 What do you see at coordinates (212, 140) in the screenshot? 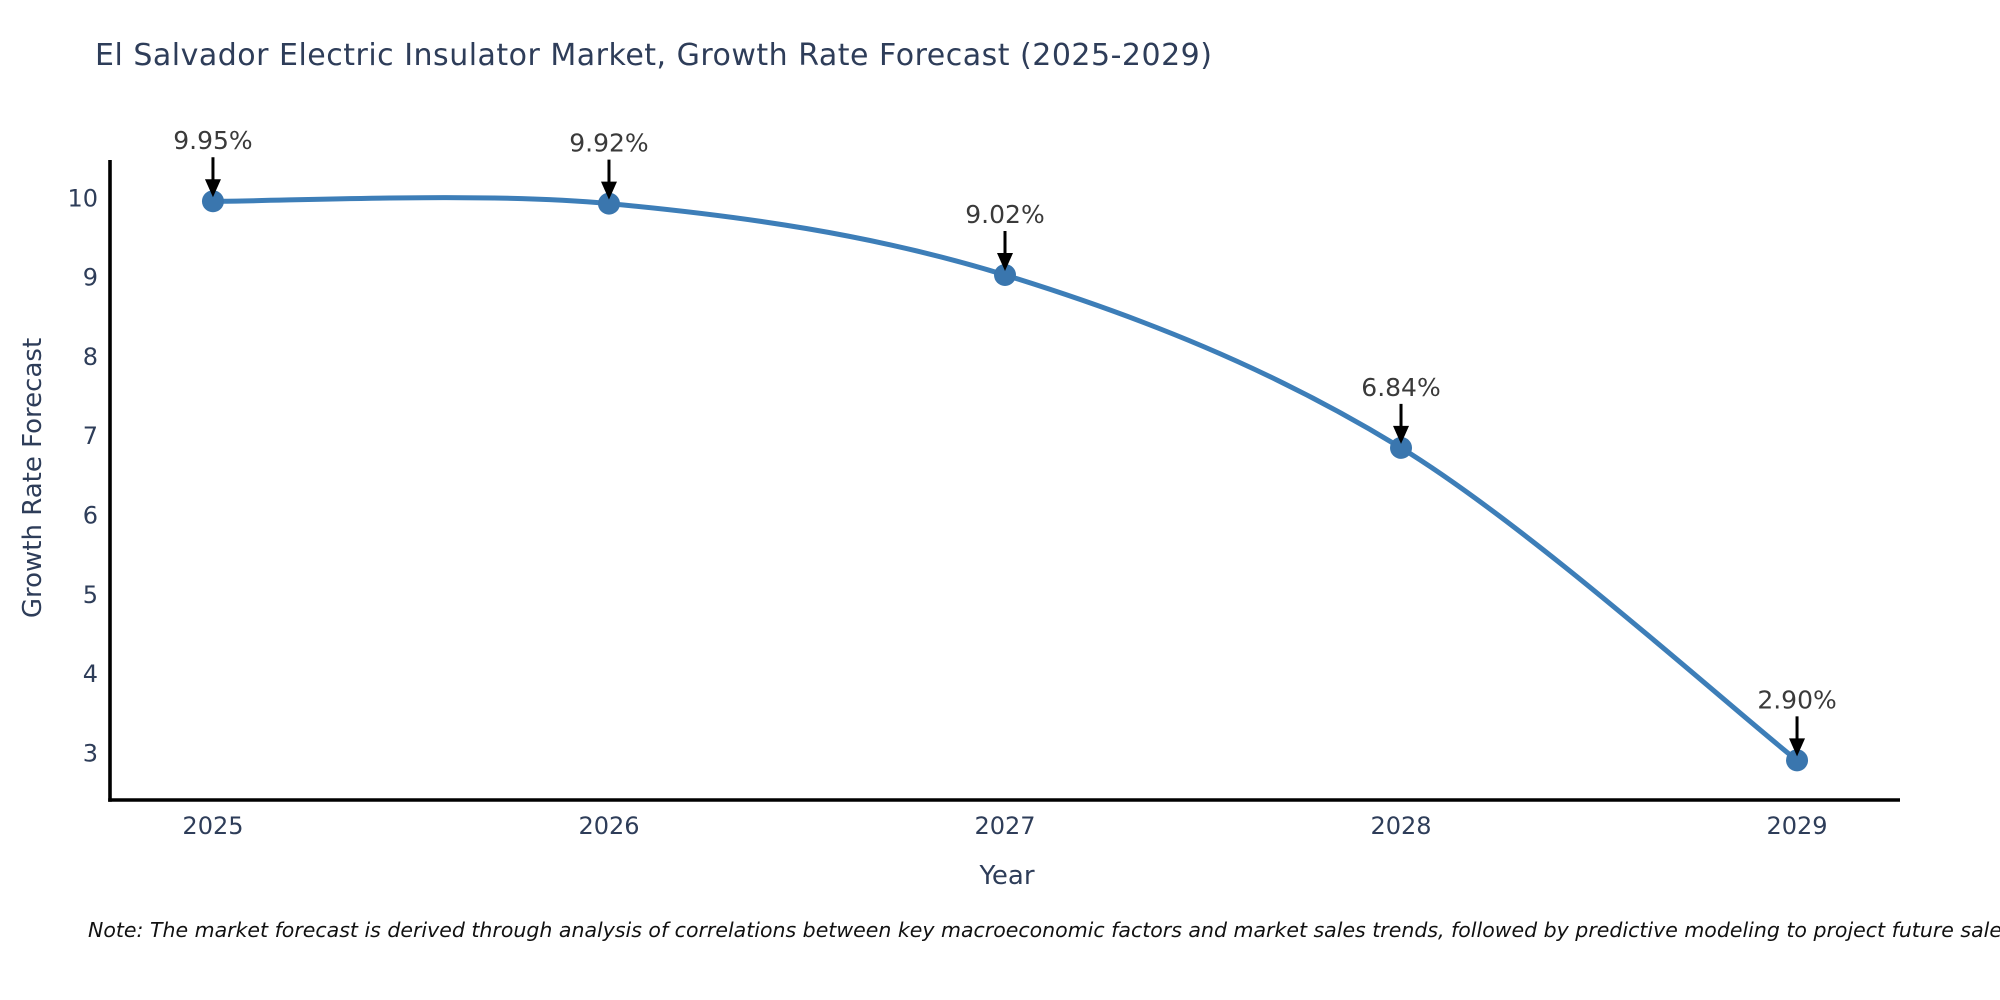
I see `data-point-label: 9.95%` at bounding box center [212, 140].